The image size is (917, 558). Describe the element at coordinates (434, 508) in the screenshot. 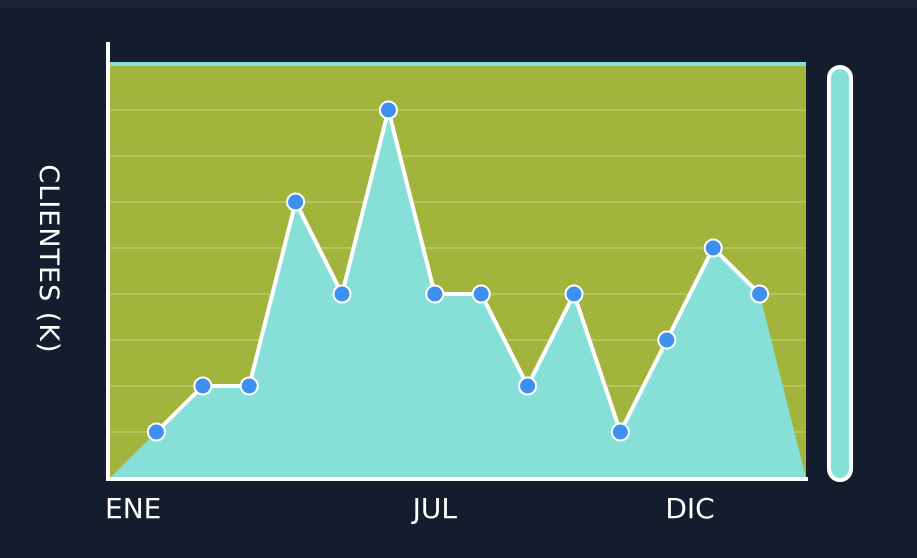

I see `x-tick-label: JUL` at that location.